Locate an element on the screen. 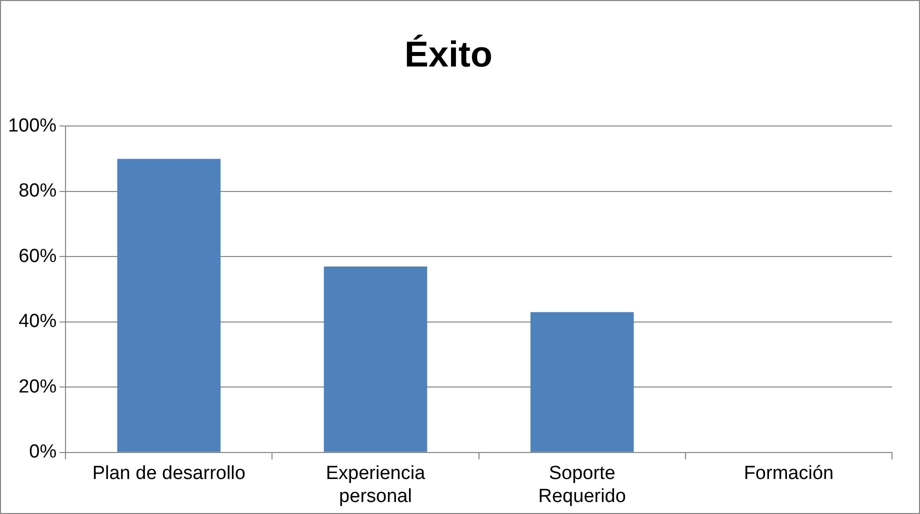 This screenshot has height=514, width=920. x-tick-label: Experiencia personal is located at coordinates (376, 485).